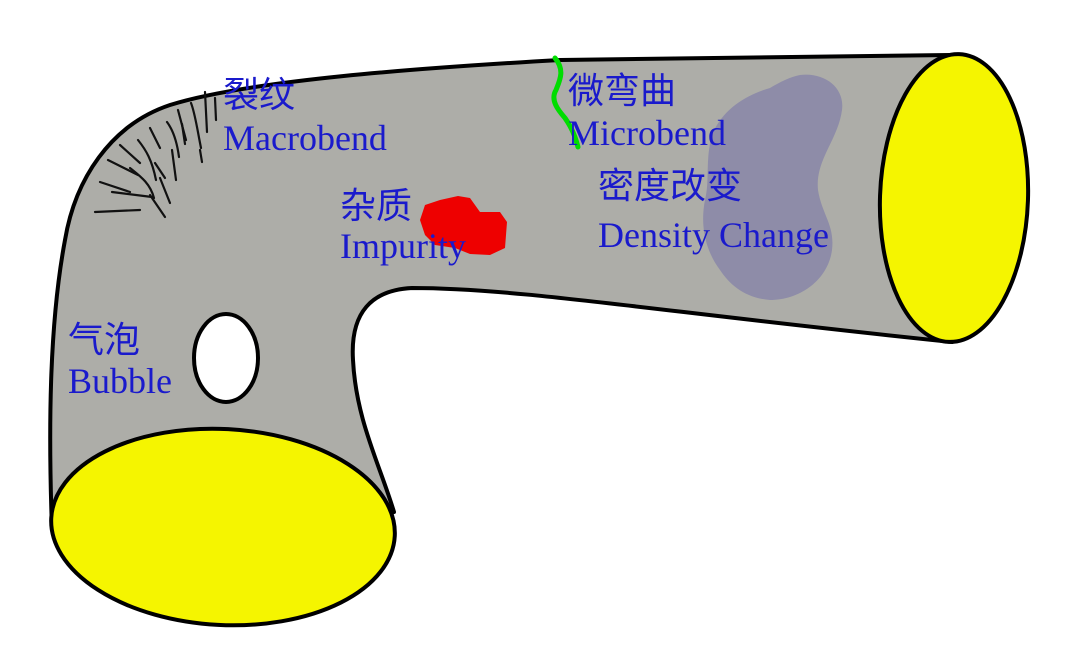 The image size is (1067, 662). I want to click on bubble-label-zh: 气泡, so click(104, 340).